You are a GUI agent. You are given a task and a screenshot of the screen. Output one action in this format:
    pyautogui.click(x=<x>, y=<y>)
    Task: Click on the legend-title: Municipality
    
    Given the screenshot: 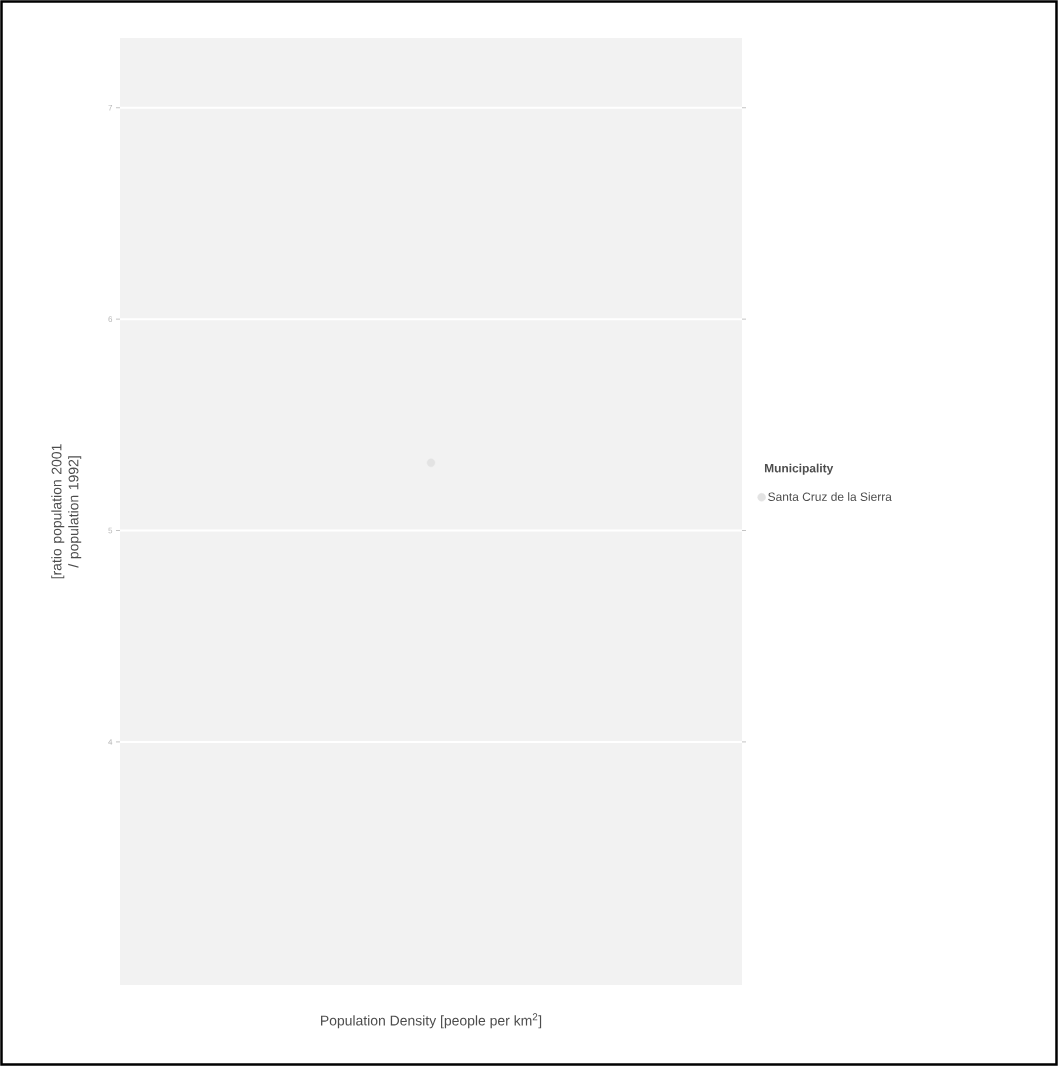 What is the action you would take?
    pyautogui.click(x=799, y=469)
    